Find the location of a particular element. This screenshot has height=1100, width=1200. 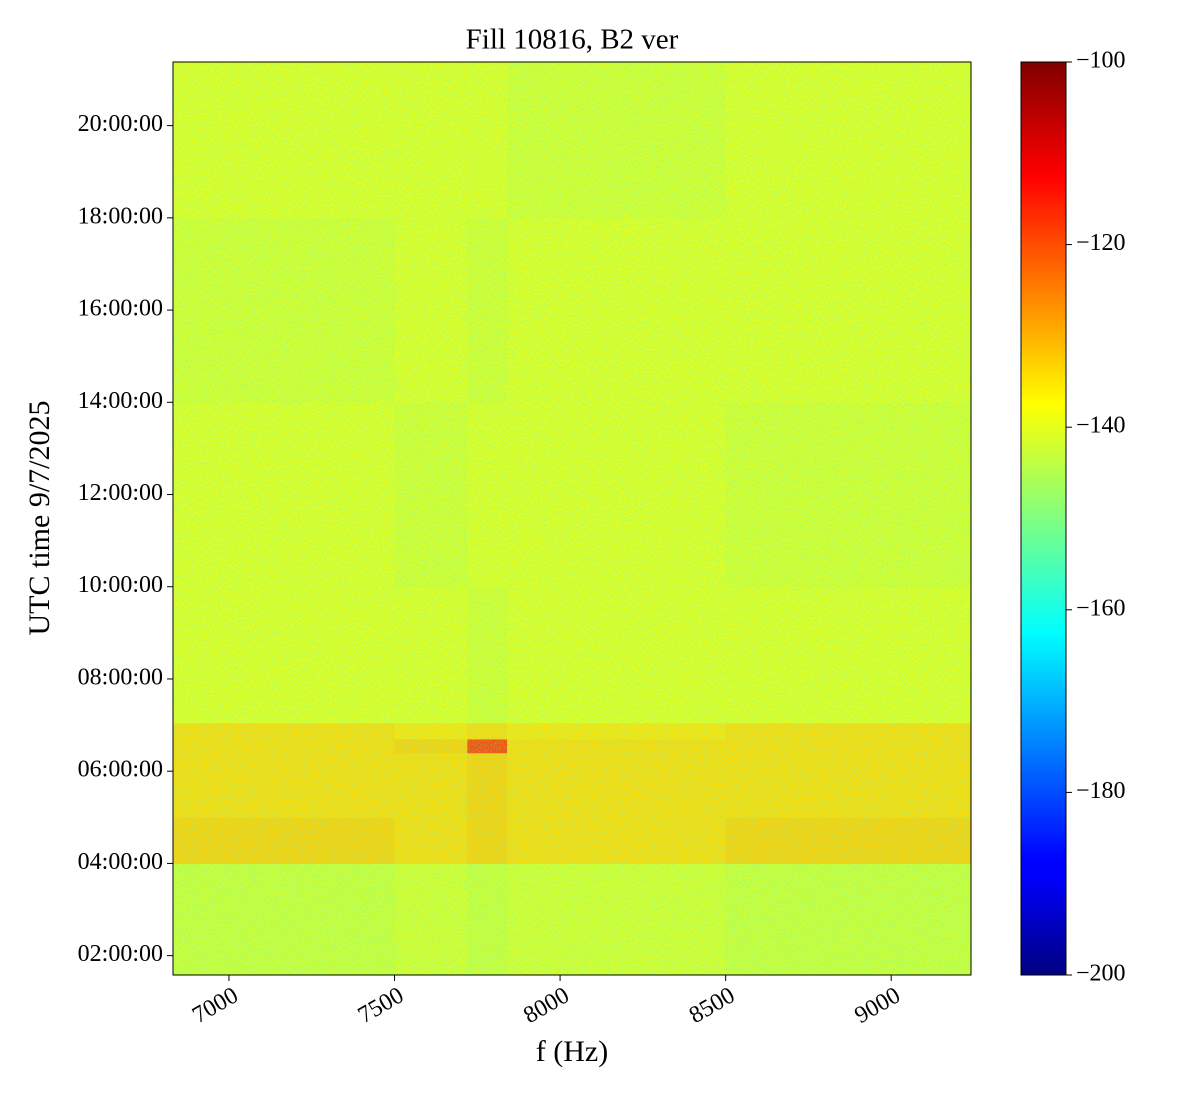

y-tick-label: 16:00:00 is located at coordinates (120, 309).